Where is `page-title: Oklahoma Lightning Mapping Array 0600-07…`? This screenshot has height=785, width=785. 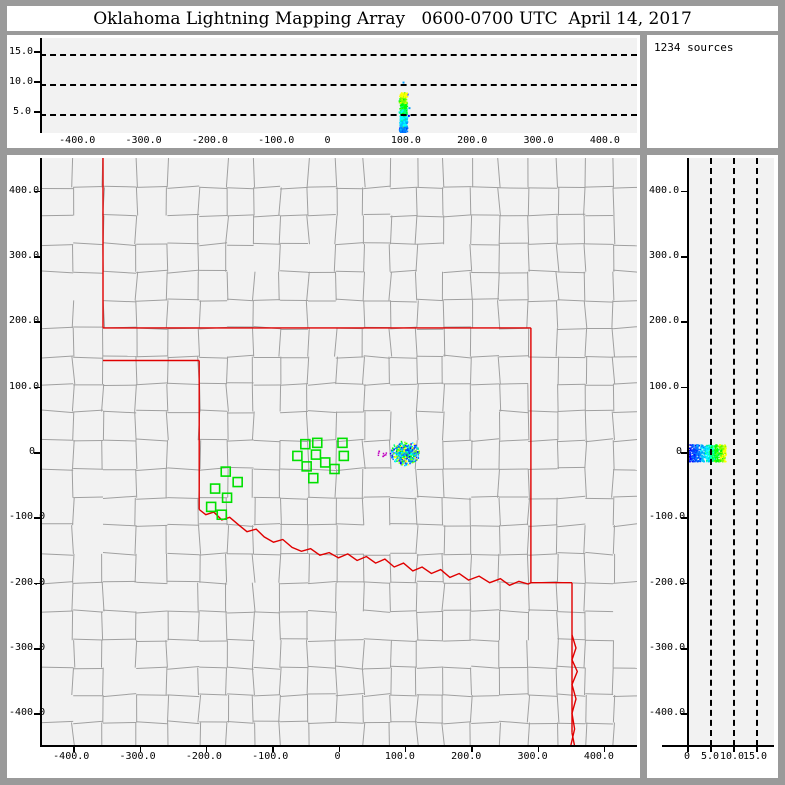
page-title: Oklahoma Lightning Mapping Array 0600-07… is located at coordinates (392, 18).